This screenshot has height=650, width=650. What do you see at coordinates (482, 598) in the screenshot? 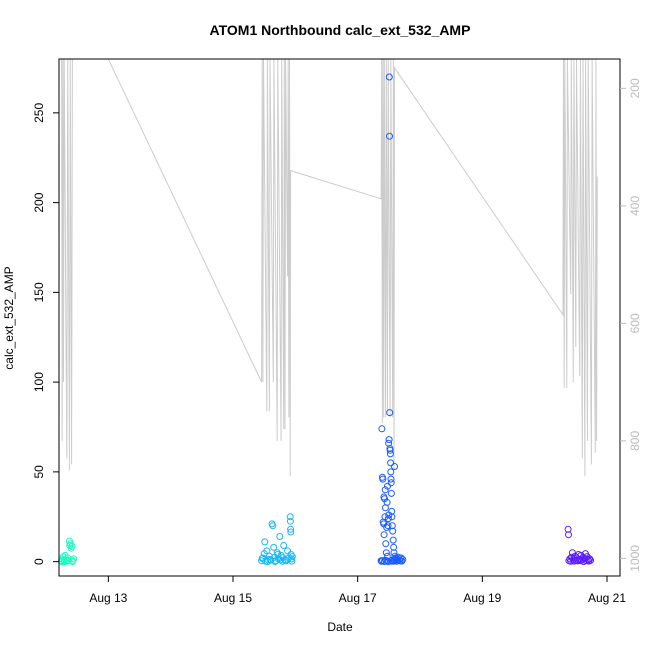
I see `x-tick-label-3: Aug 19` at bounding box center [482, 598].